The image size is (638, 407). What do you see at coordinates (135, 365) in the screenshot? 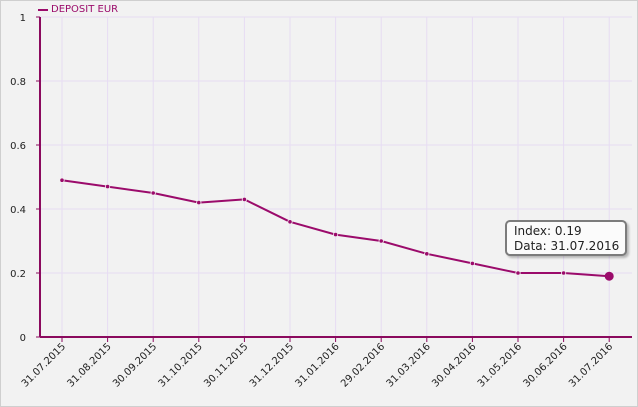
I see `x-tick-label: 30.09.2015` at bounding box center [135, 365].